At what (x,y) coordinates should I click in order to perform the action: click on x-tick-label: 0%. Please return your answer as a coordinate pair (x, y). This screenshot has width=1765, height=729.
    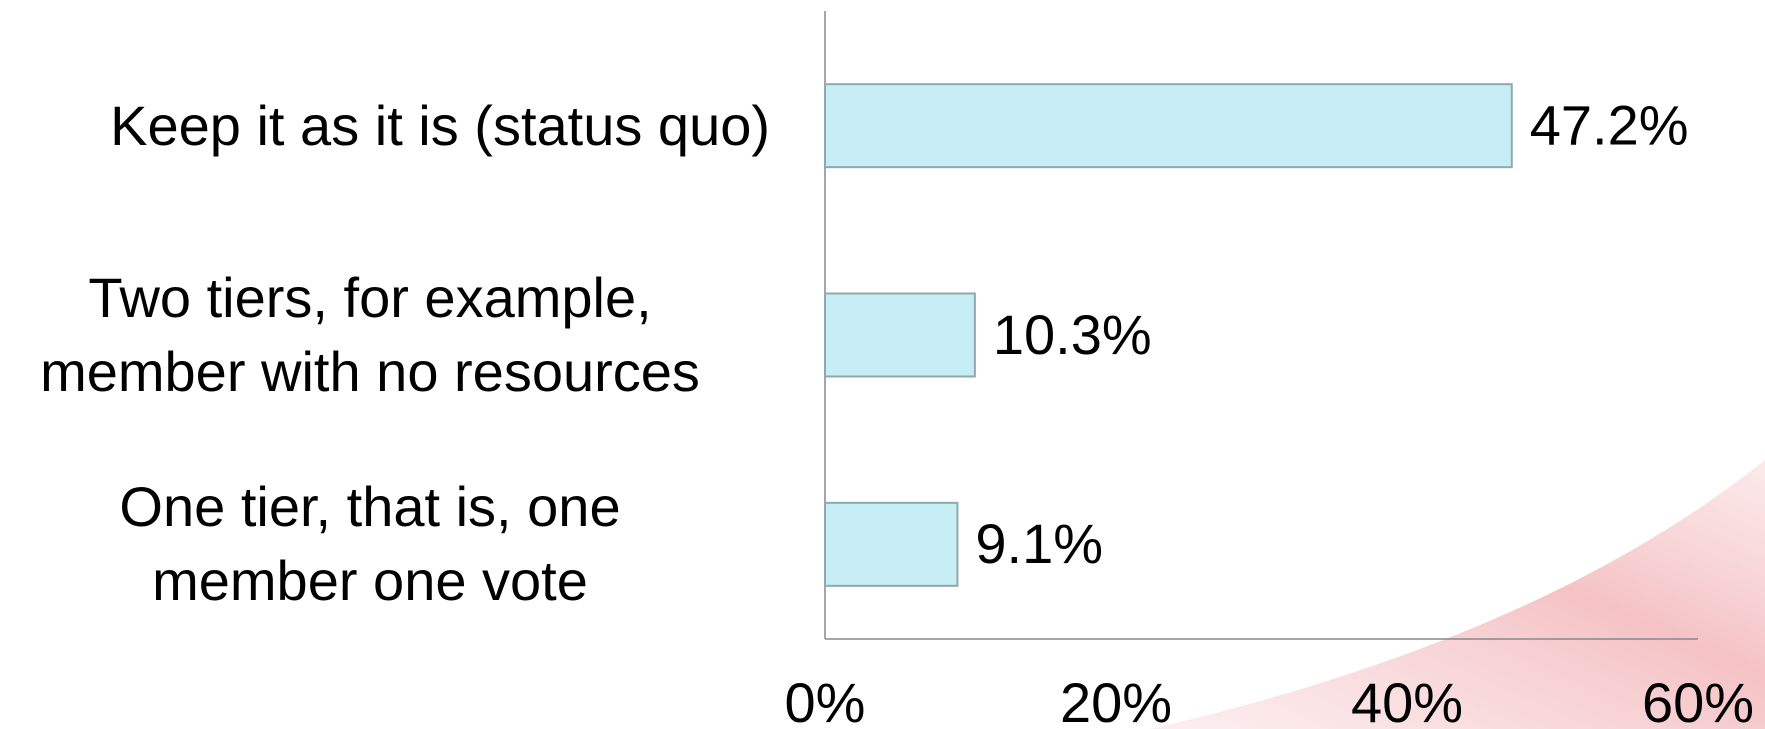
    Looking at the image, I should click on (825, 700).